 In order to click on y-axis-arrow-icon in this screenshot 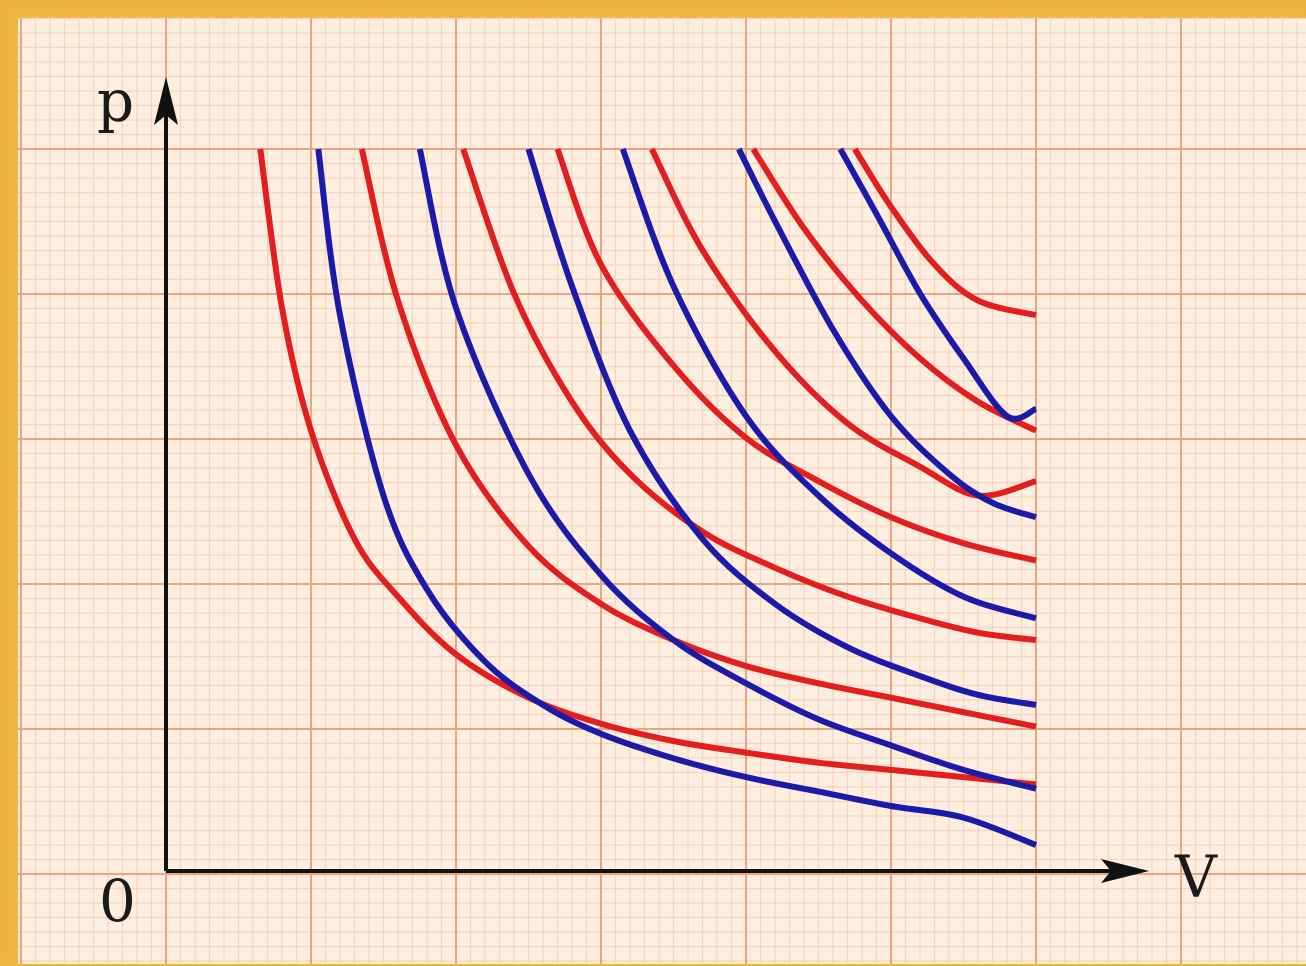, I will do `click(166, 101)`.